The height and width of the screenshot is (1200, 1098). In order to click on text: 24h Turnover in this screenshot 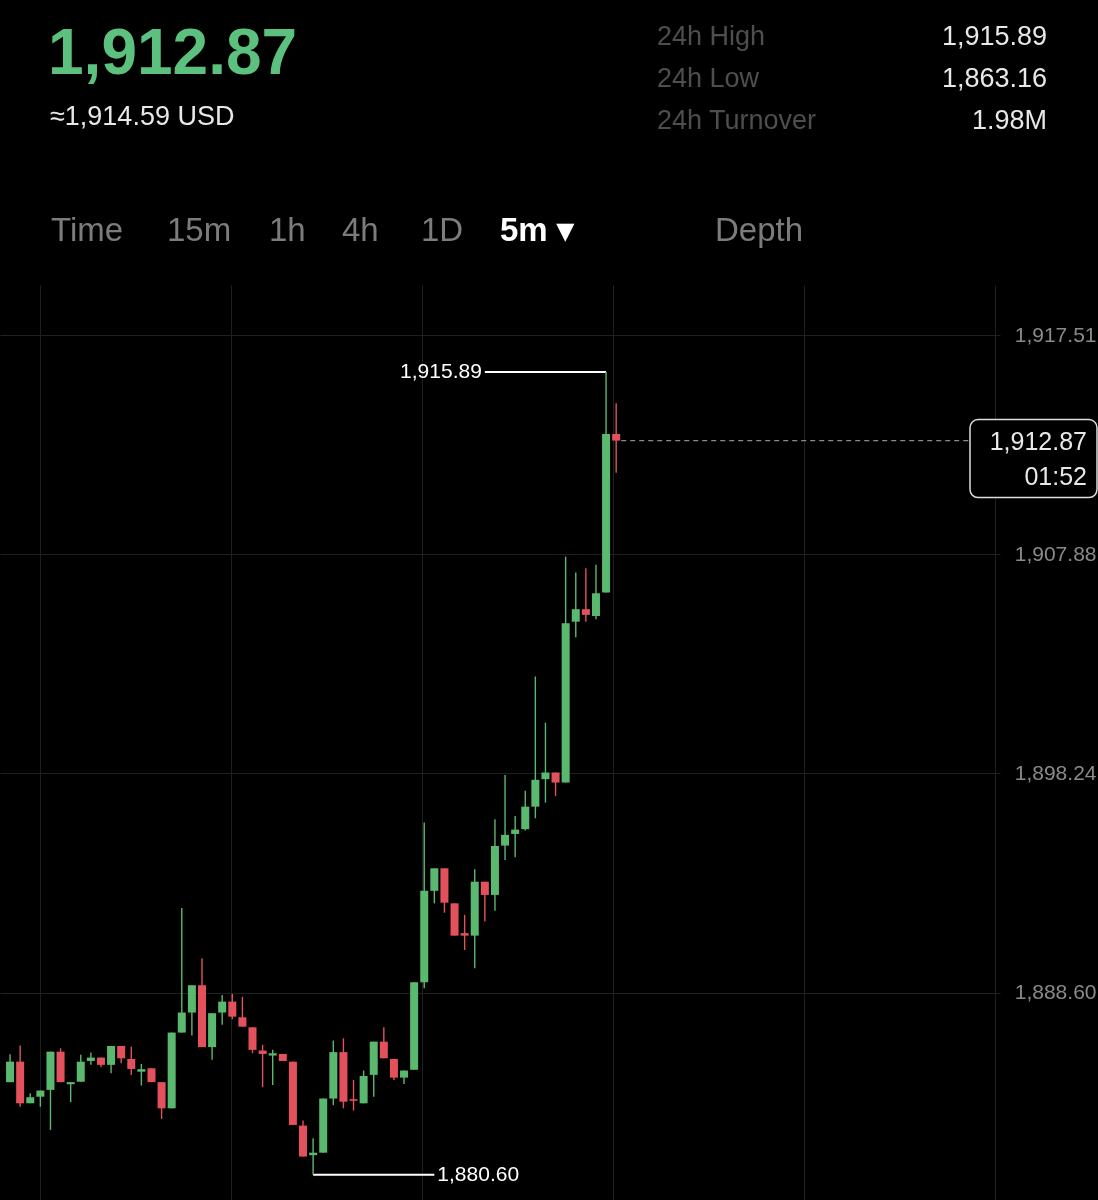, I will do `click(737, 120)`.